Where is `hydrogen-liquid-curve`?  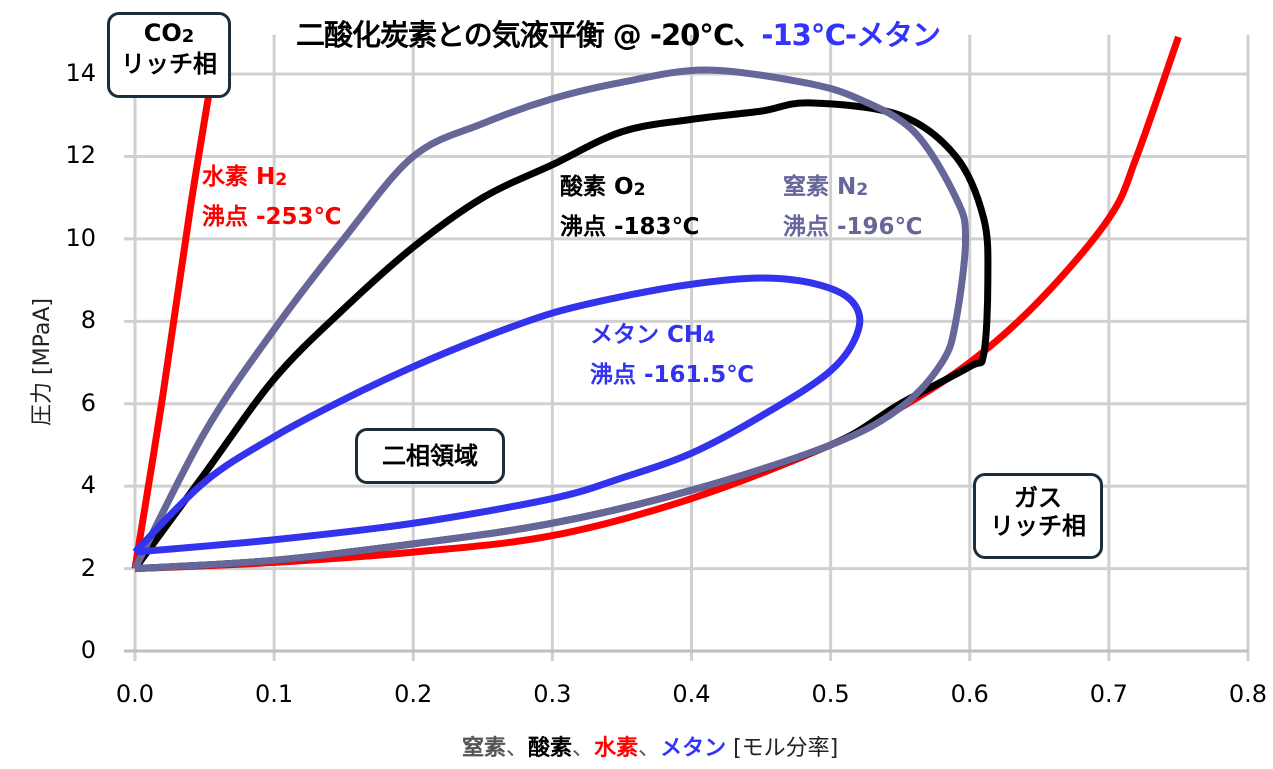 hydrogen-liquid-curve is located at coordinates (176, 303).